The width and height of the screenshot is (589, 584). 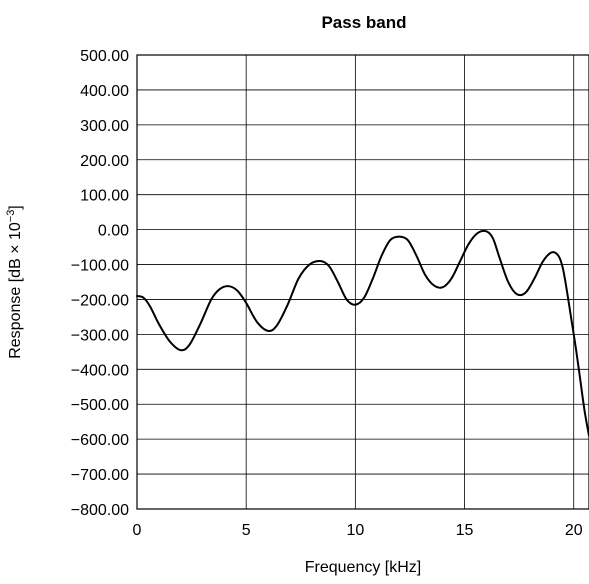 What do you see at coordinates (363, 22) in the screenshot?
I see `chart-title: Pass band` at bounding box center [363, 22].